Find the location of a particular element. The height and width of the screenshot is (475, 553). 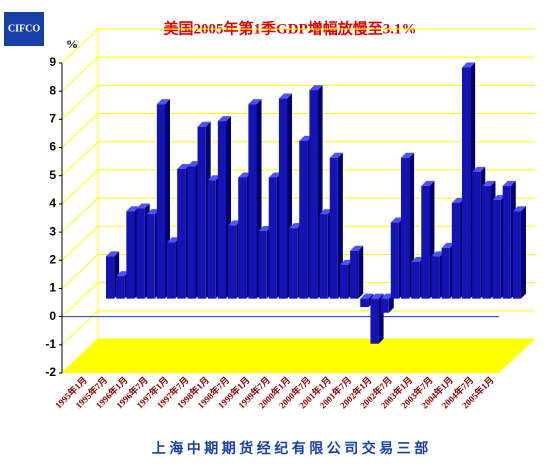

y-tick-label: 7 is located at coordinates (52, 119).